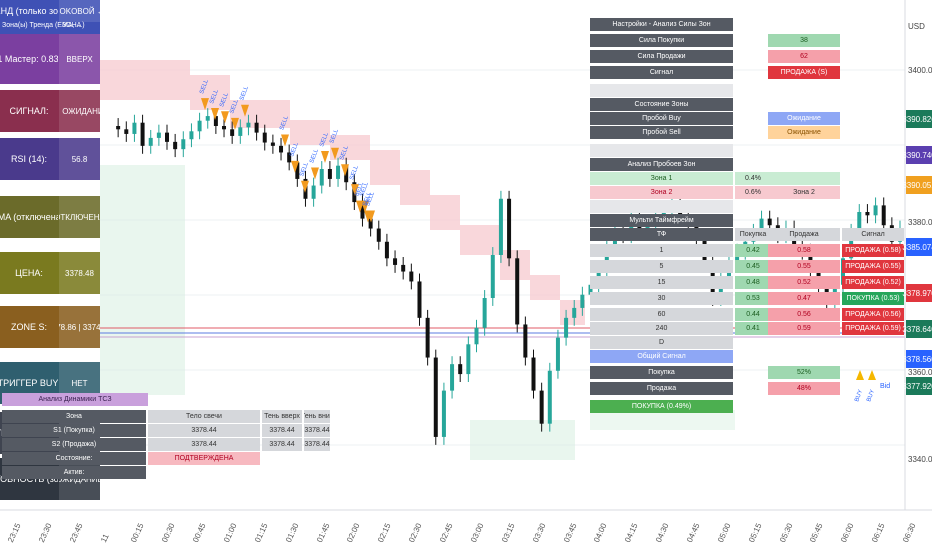 The height and width of the screenshot is (550, 932). Describe the element at coordinates (74, 472) in the screenshot. I see `zone-table-cell: Актив:` at that location.